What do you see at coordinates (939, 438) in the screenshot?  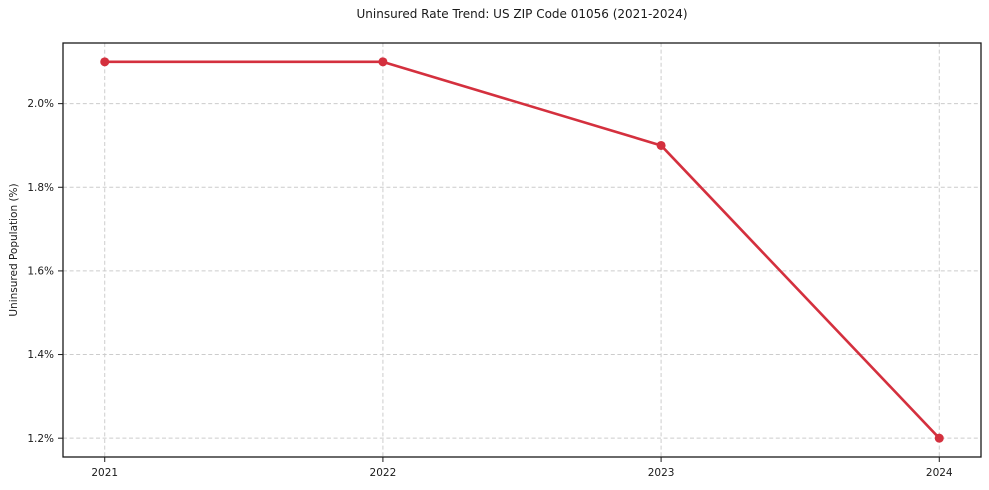 I see `data-point-2024` at bounding box center [939, 438].